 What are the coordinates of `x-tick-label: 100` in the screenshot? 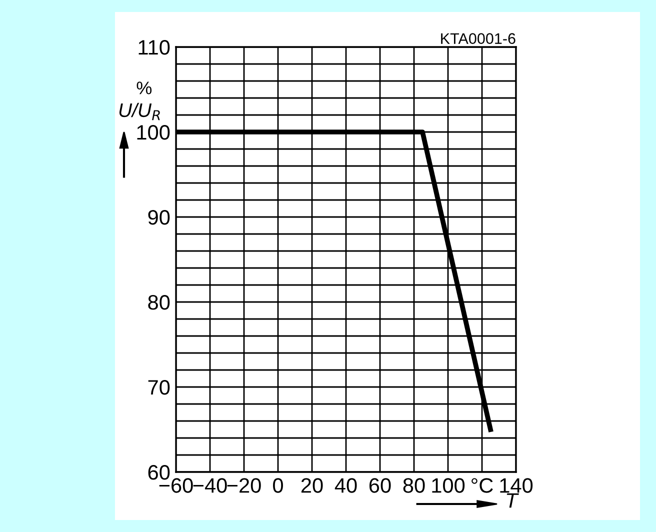 It's located at (448, 485).